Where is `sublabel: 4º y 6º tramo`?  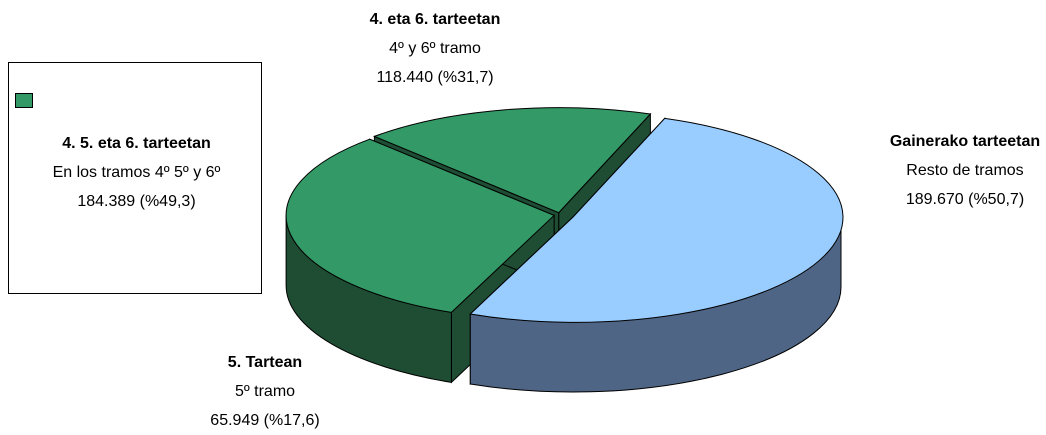
sublabel: 4º y 6º tramo is located at coordinates (435, 48).